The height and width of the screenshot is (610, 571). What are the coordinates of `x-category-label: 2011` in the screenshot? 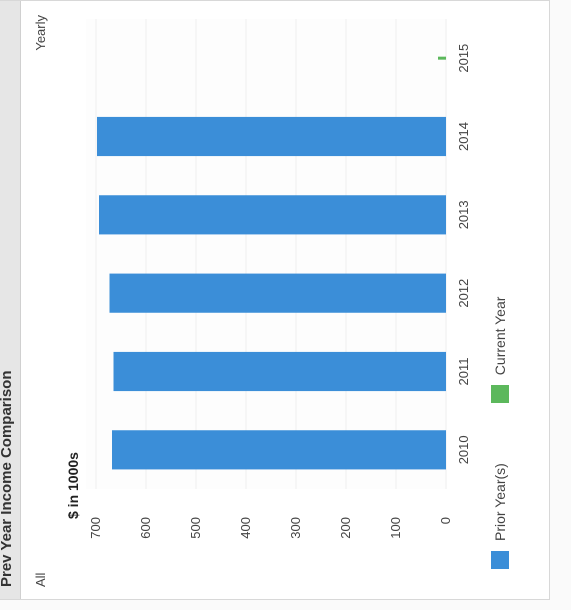 It's located at (463, 372).